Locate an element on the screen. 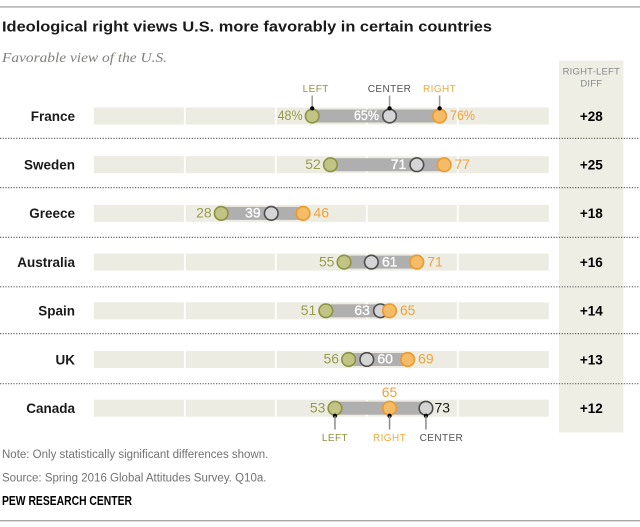 This screenshot has width=640, height=527. svg-text: +25 is located at coordinates (591, 165).